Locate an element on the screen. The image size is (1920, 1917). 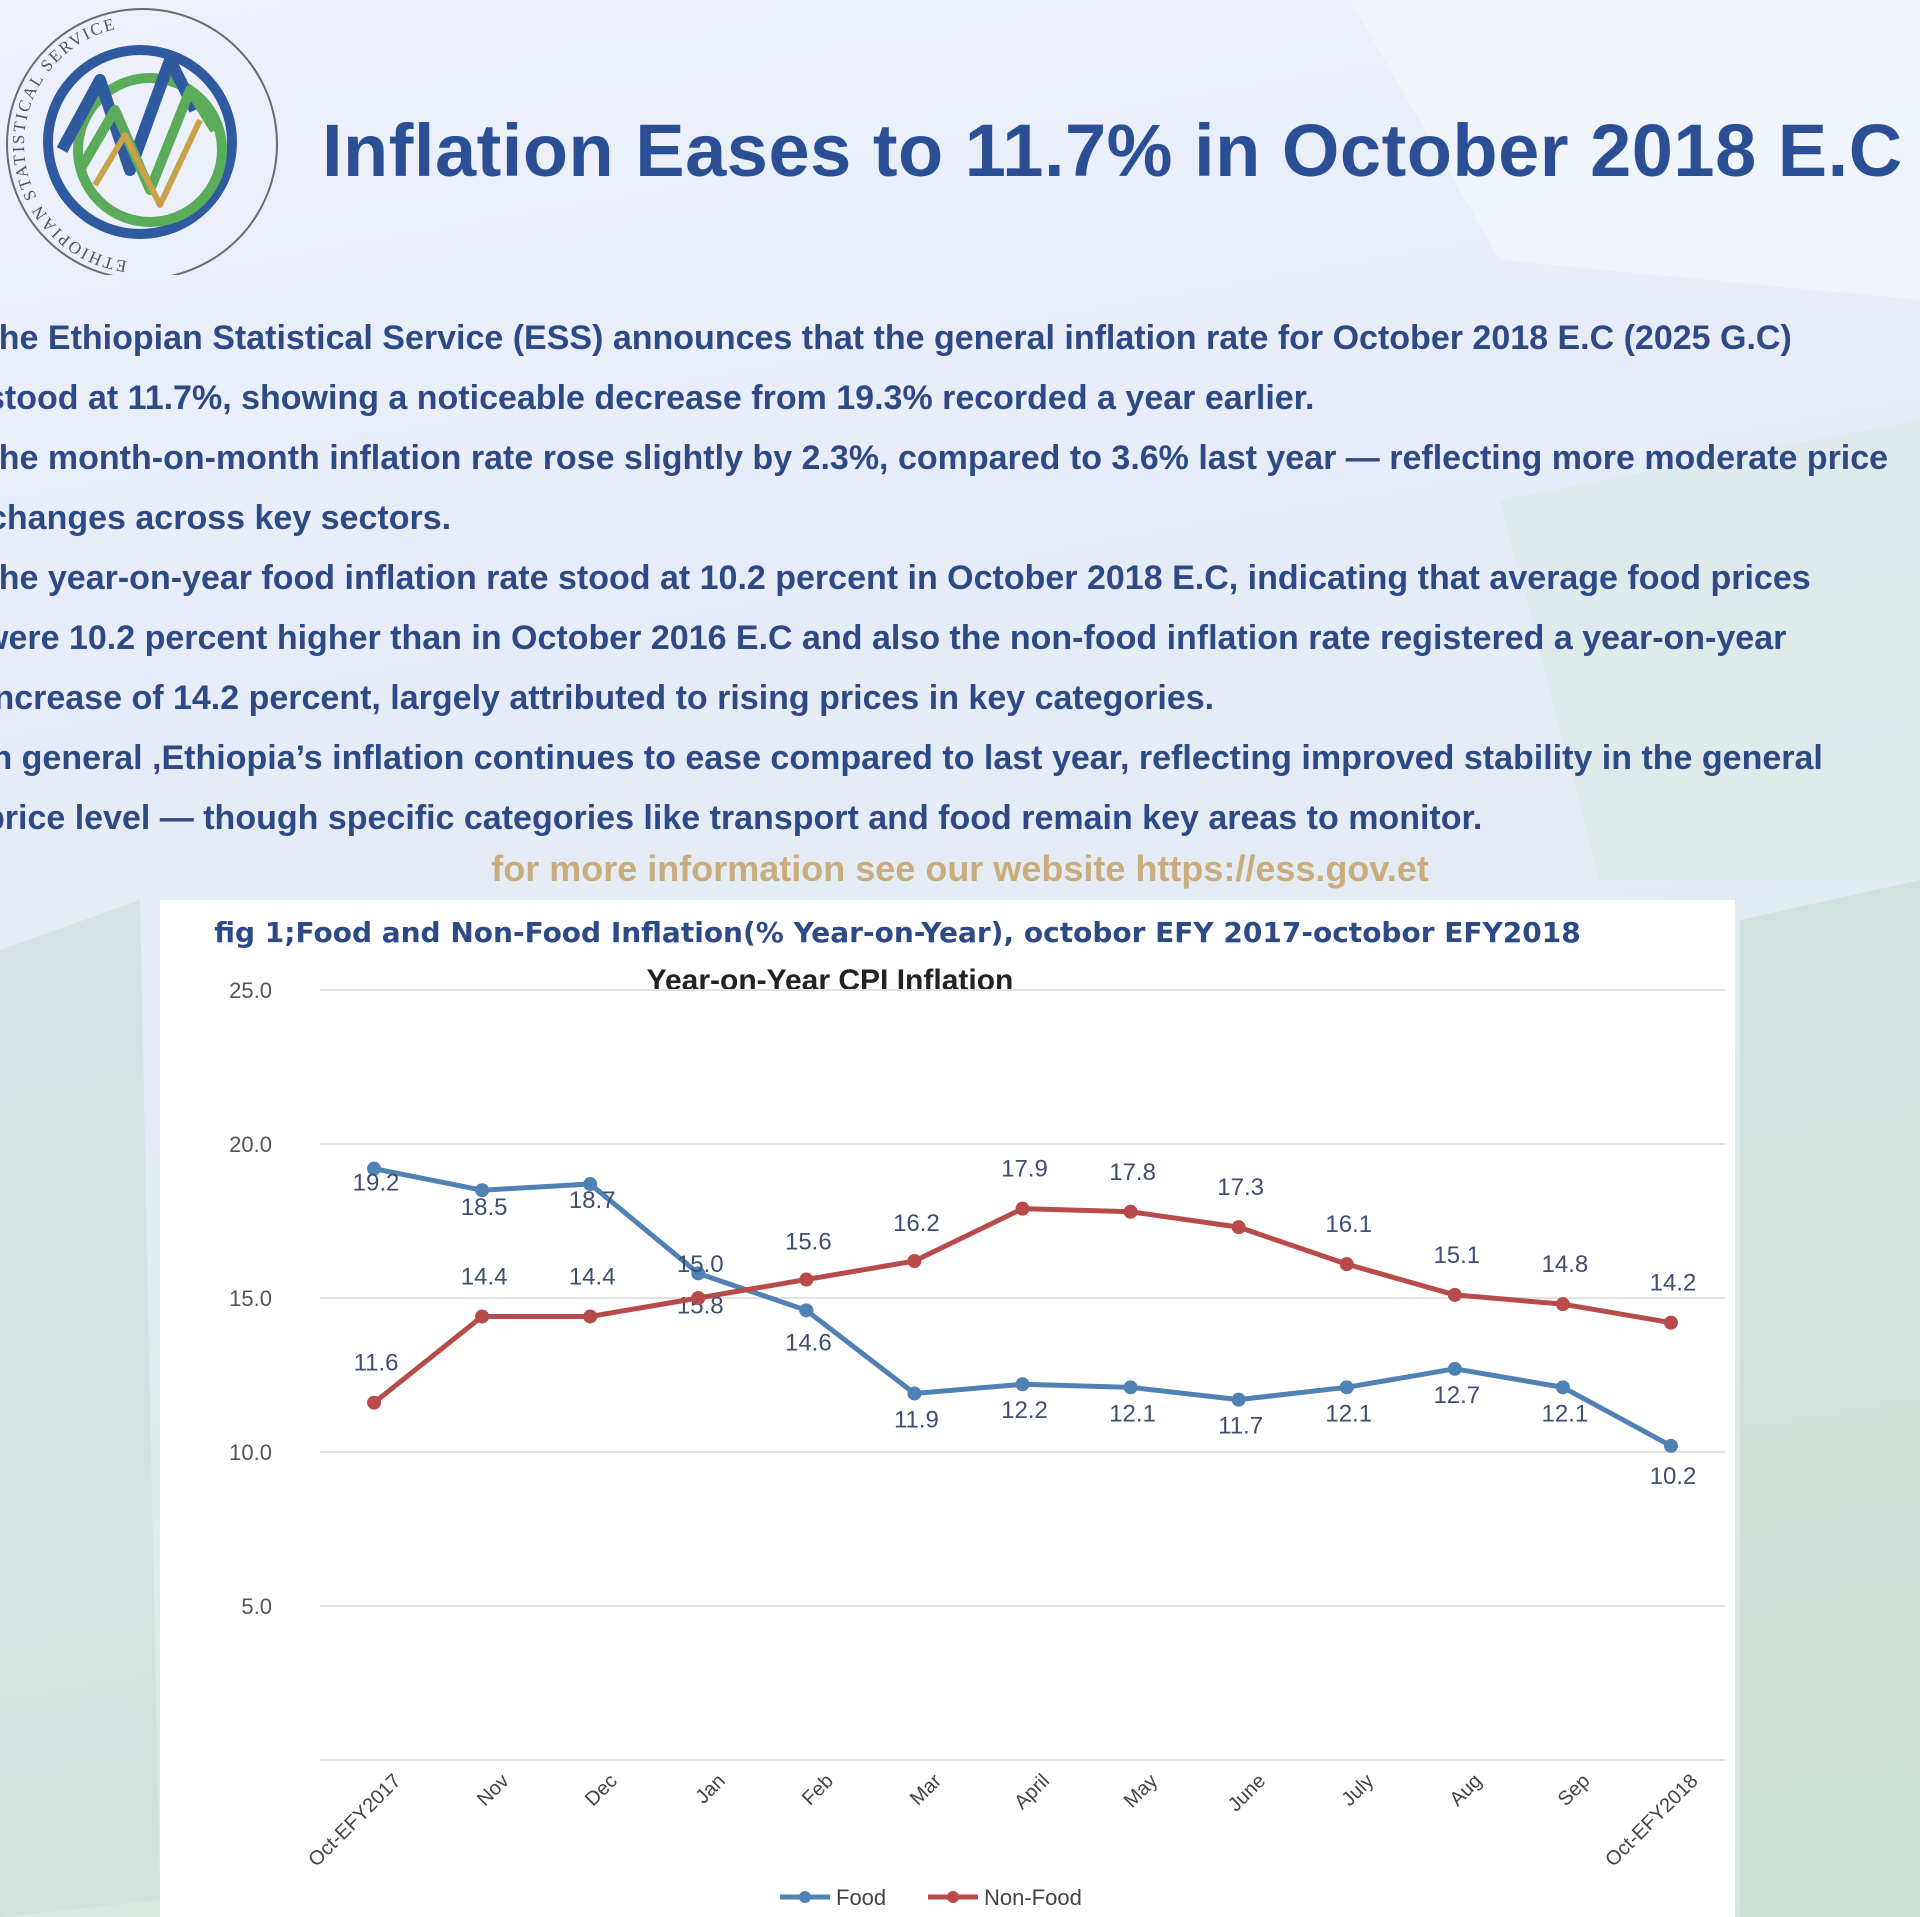
logo-green-arc is located at coordinates (150, 150).